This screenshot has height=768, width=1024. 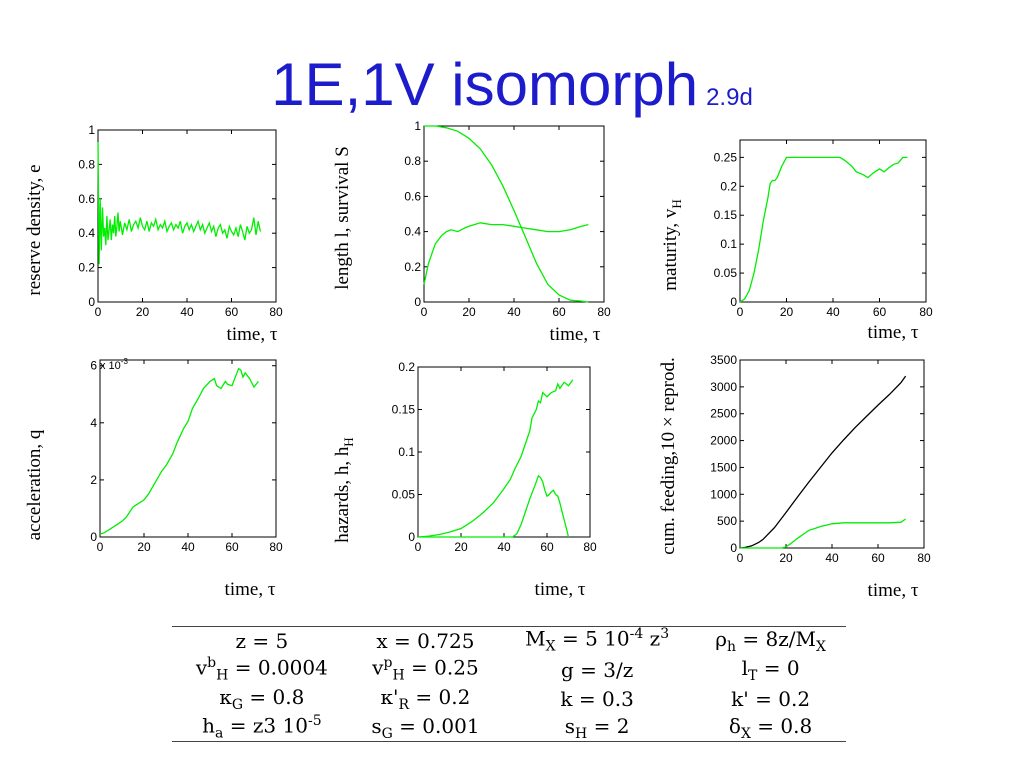 I want to click on param-cell: vpH = 0.25, so click(x=425, y=669).